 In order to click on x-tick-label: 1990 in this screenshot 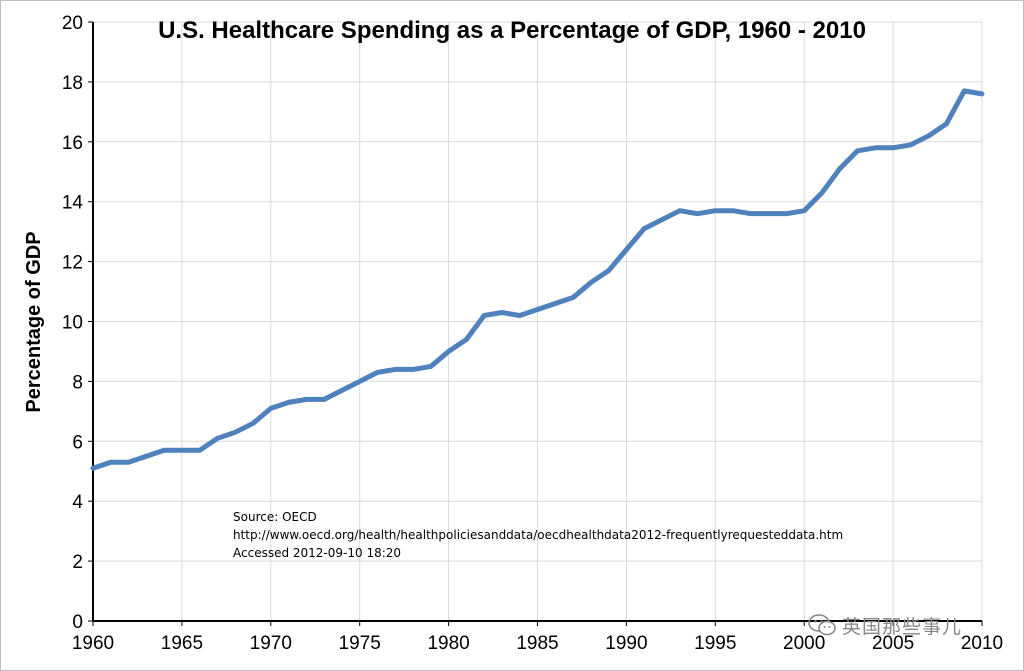, I will do `click(626, 643)`.